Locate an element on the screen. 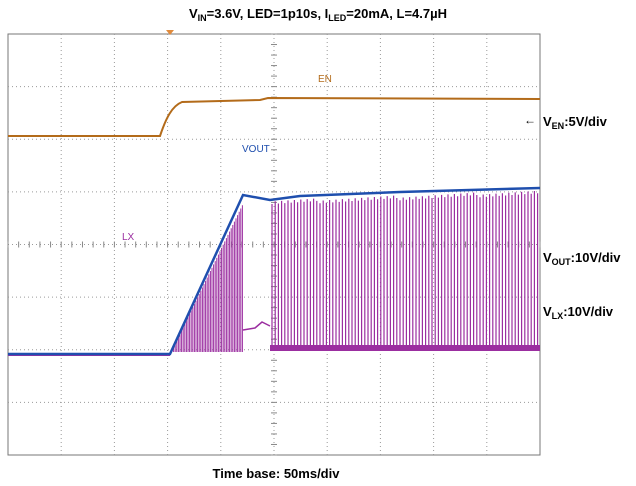 This screenshot has width=636, height=486. title-sub: IN is located at coordinates (202, 18).